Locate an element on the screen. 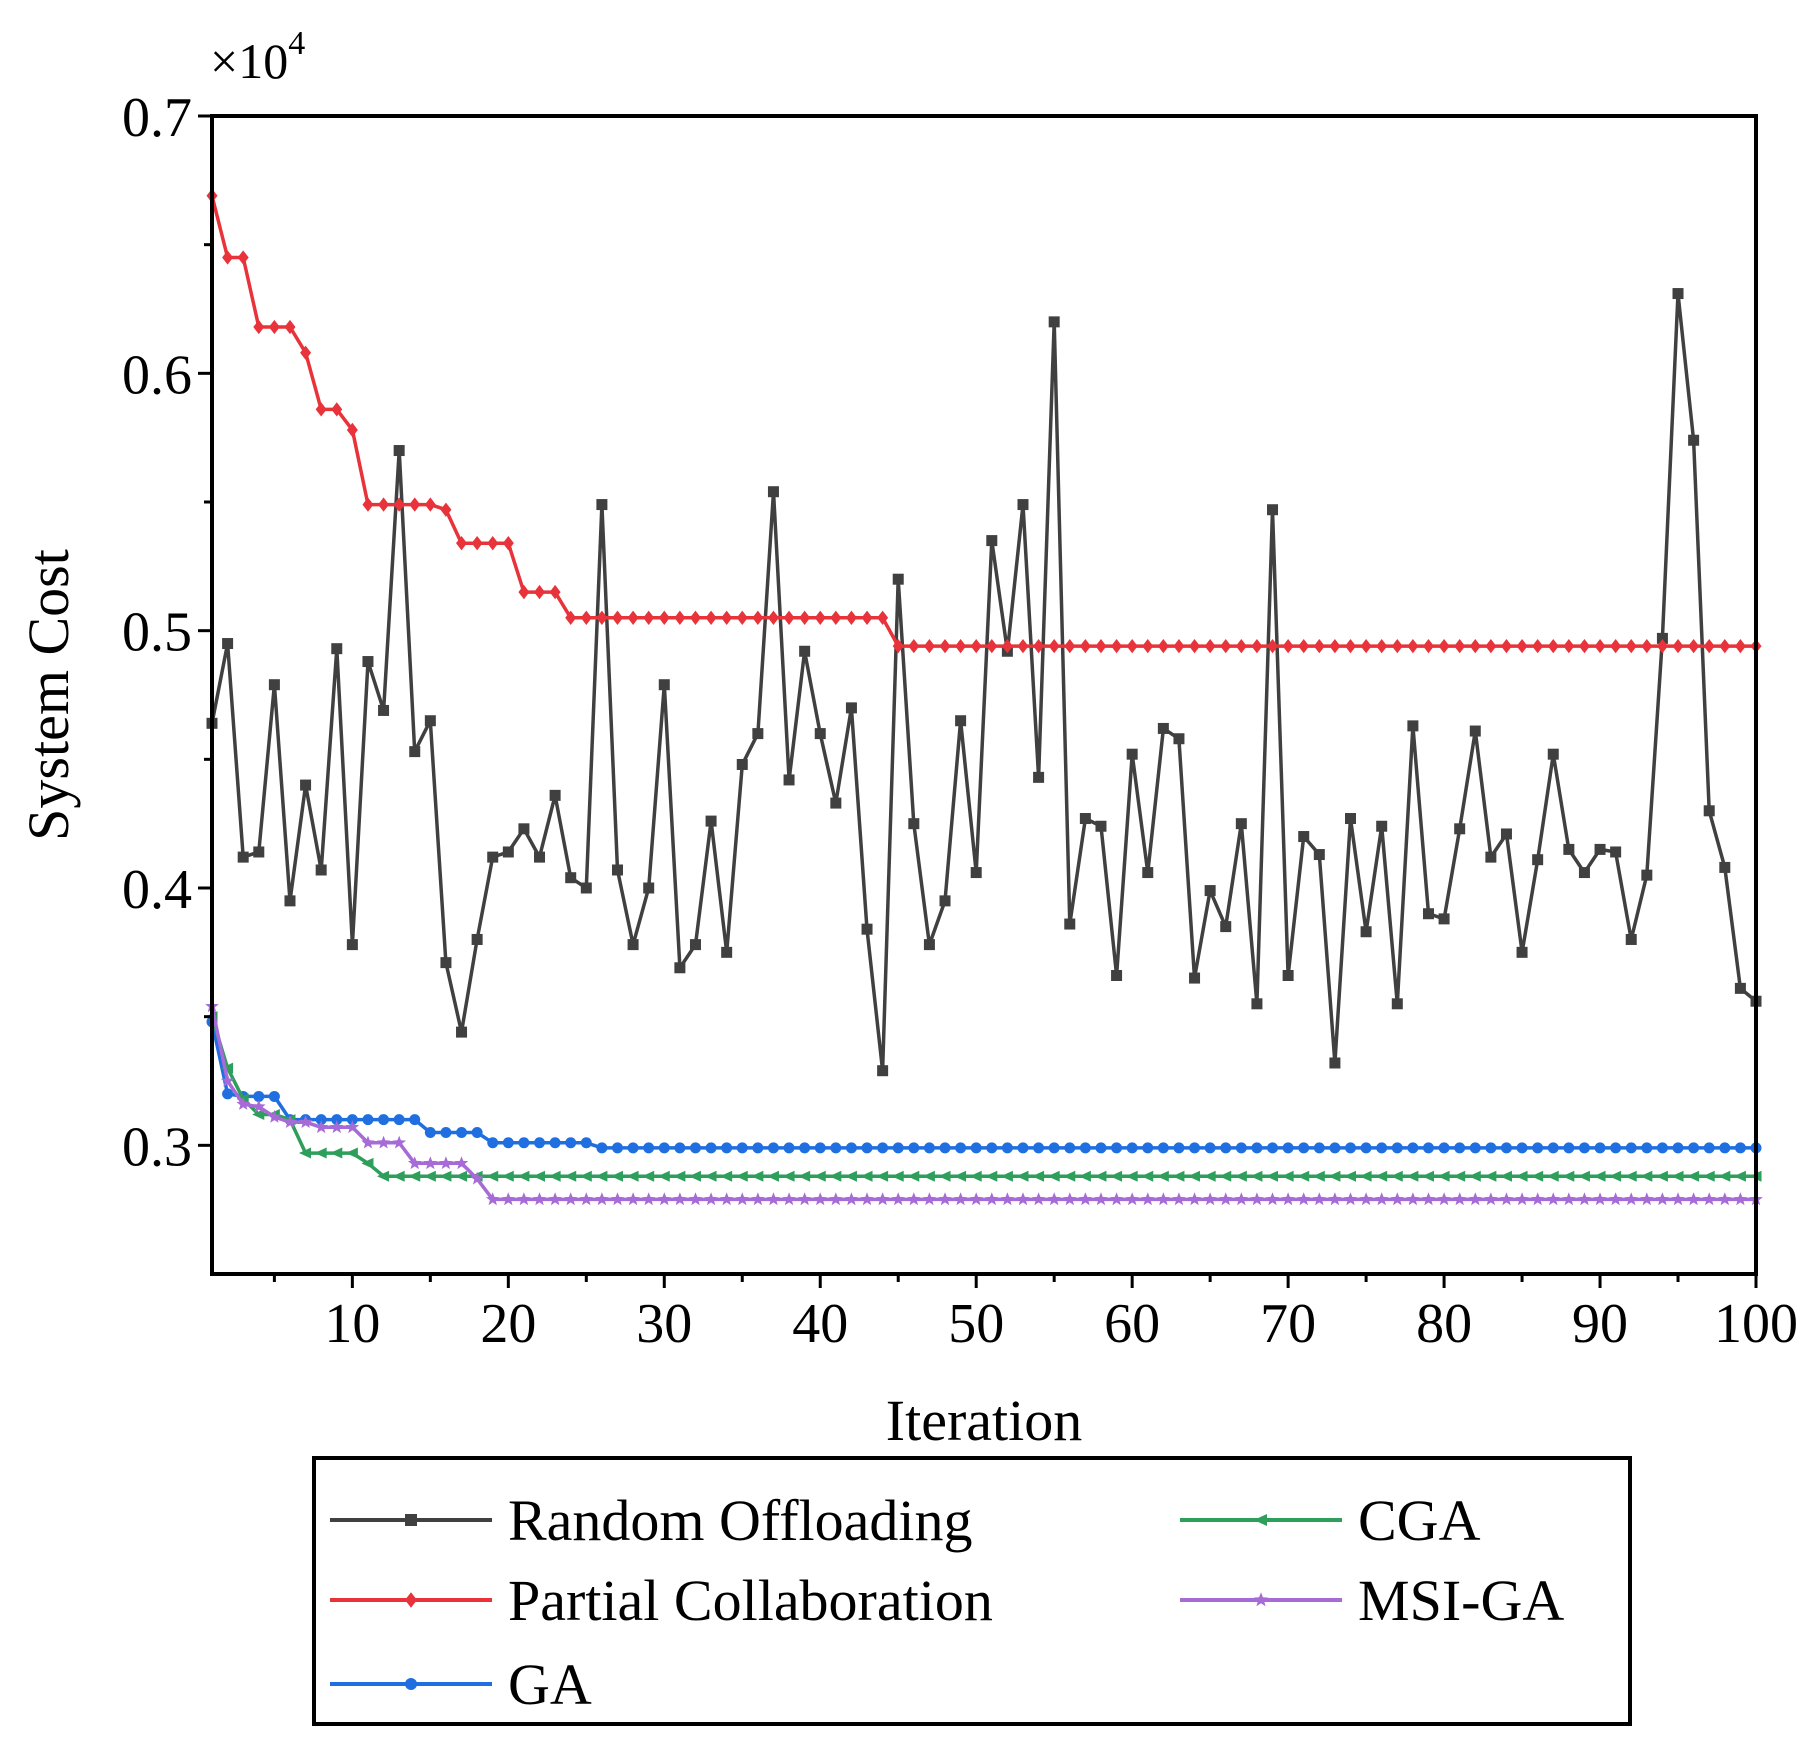 Image resolution: width=1814 pixels, height=1738 pixels. legend-item-partial-collaboration: Partial Collaboration is located at coordinates (661, 1600).